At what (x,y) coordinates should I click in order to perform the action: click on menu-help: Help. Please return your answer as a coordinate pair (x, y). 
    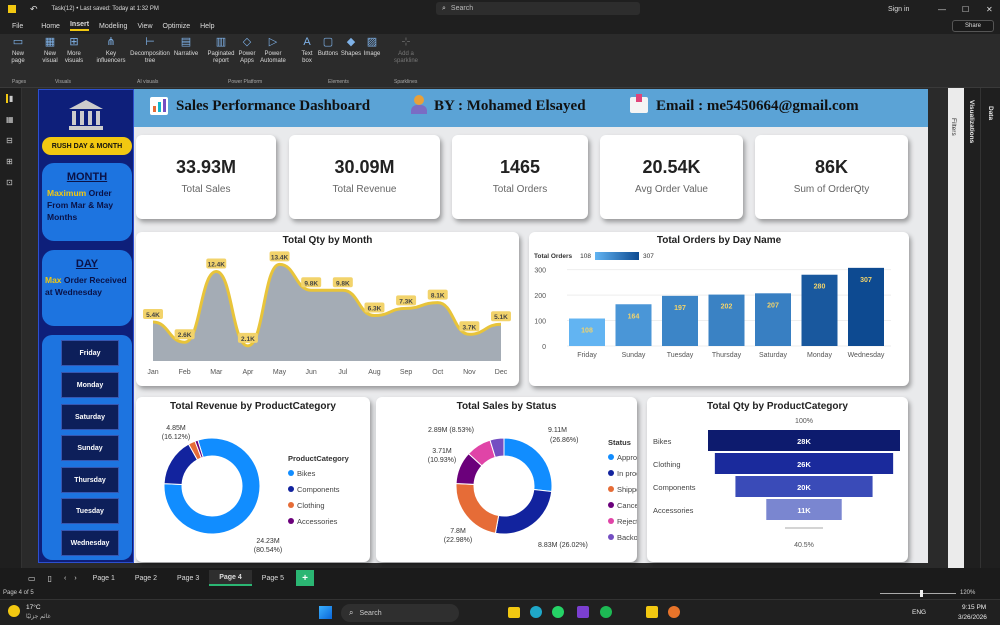
    Looking at the image, I should click on (207, 26).